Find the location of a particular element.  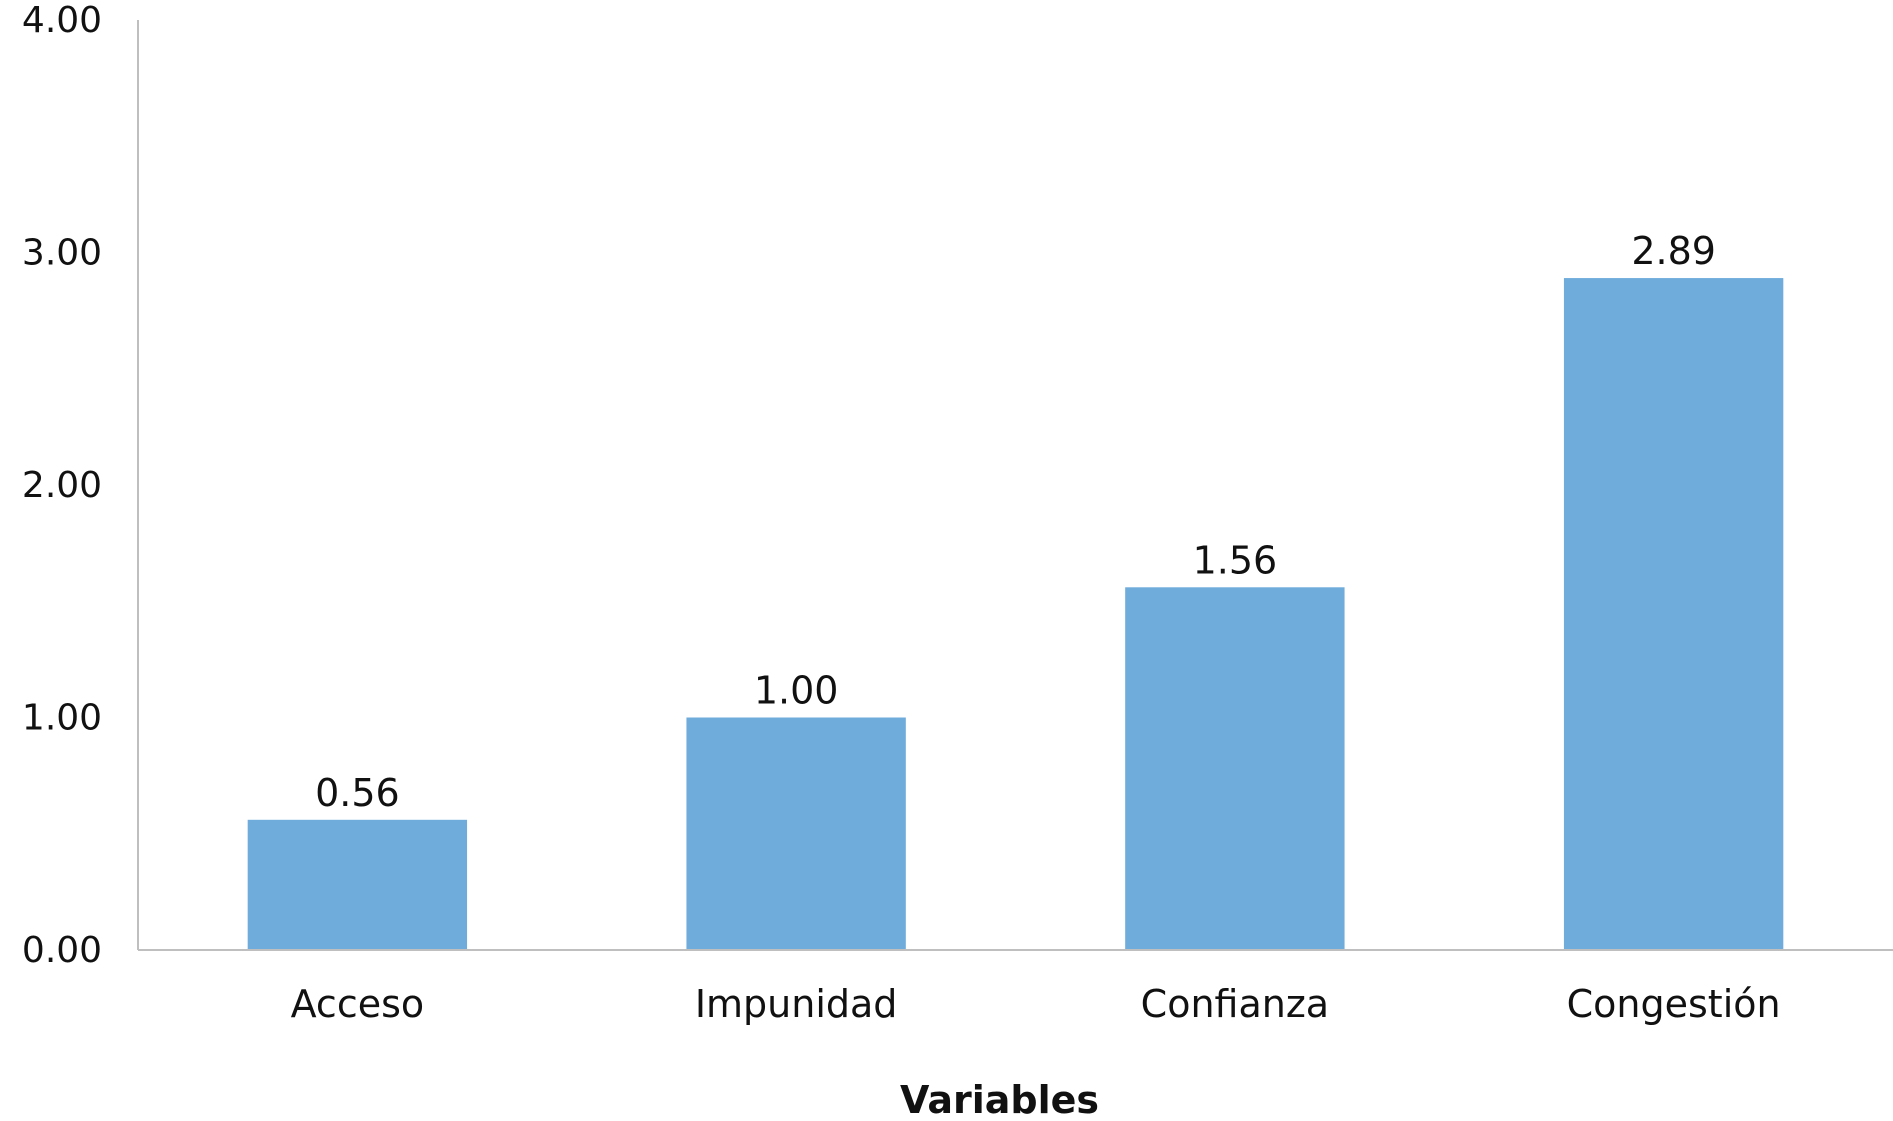

y-tick-label: 3.00 is located at coordinates (62, 253).